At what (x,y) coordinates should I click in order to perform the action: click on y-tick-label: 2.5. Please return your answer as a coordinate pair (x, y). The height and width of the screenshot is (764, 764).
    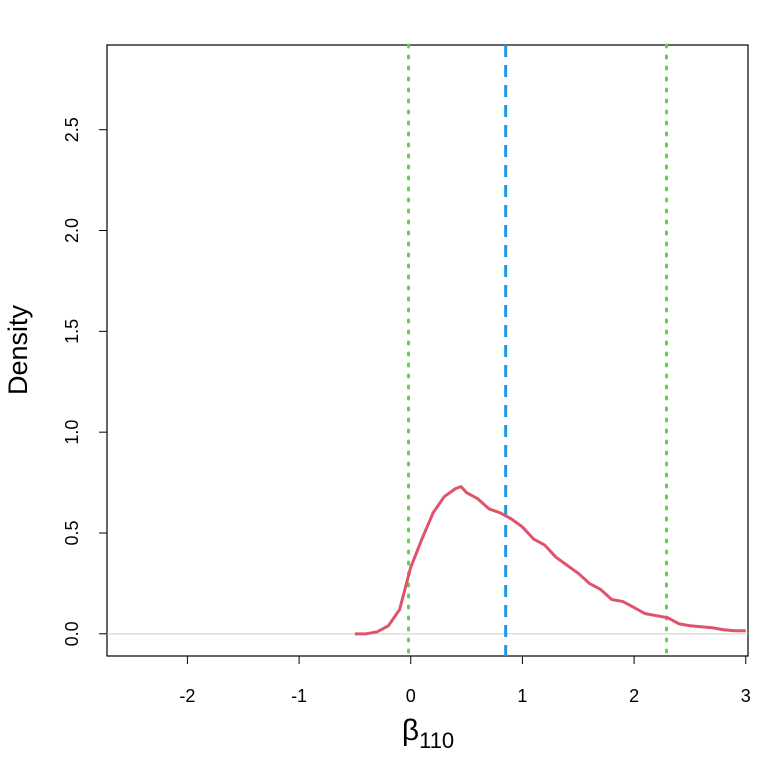
    Looking at the image, I should click on (72, 129).